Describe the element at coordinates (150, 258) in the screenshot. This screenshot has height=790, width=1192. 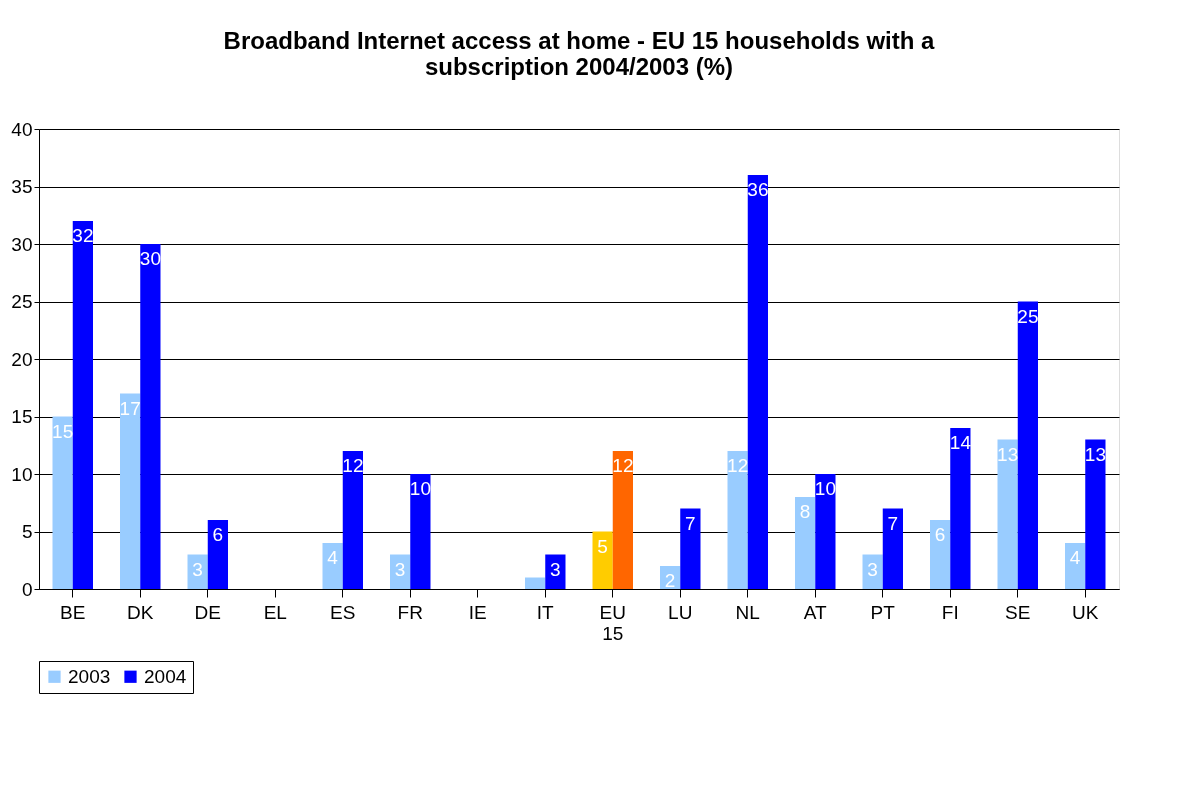
I see `data-label: 30` at that location.